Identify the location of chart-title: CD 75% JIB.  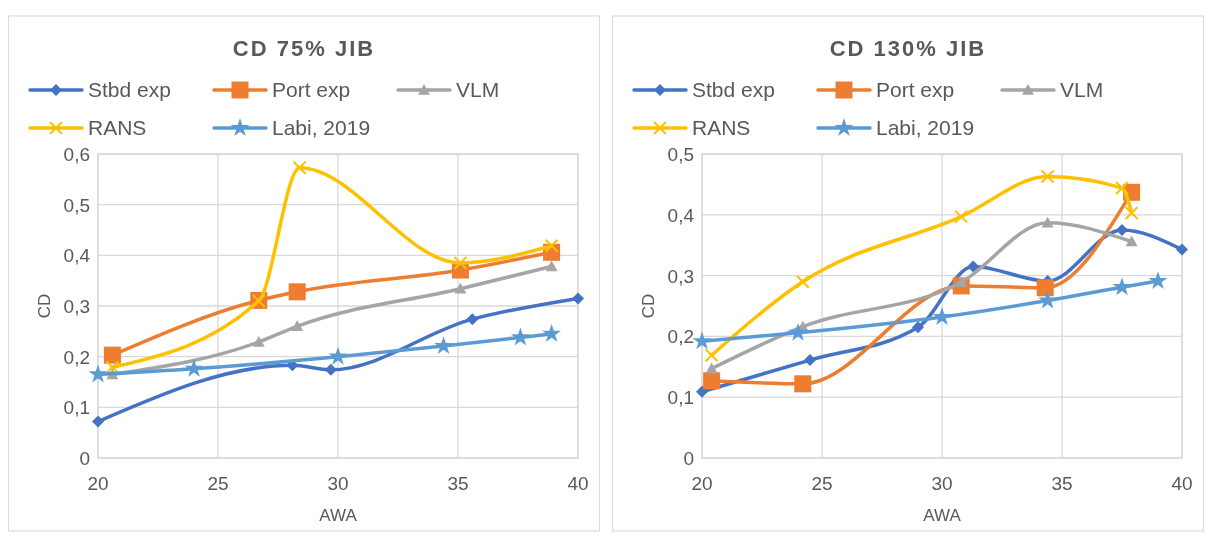
(304, 48).